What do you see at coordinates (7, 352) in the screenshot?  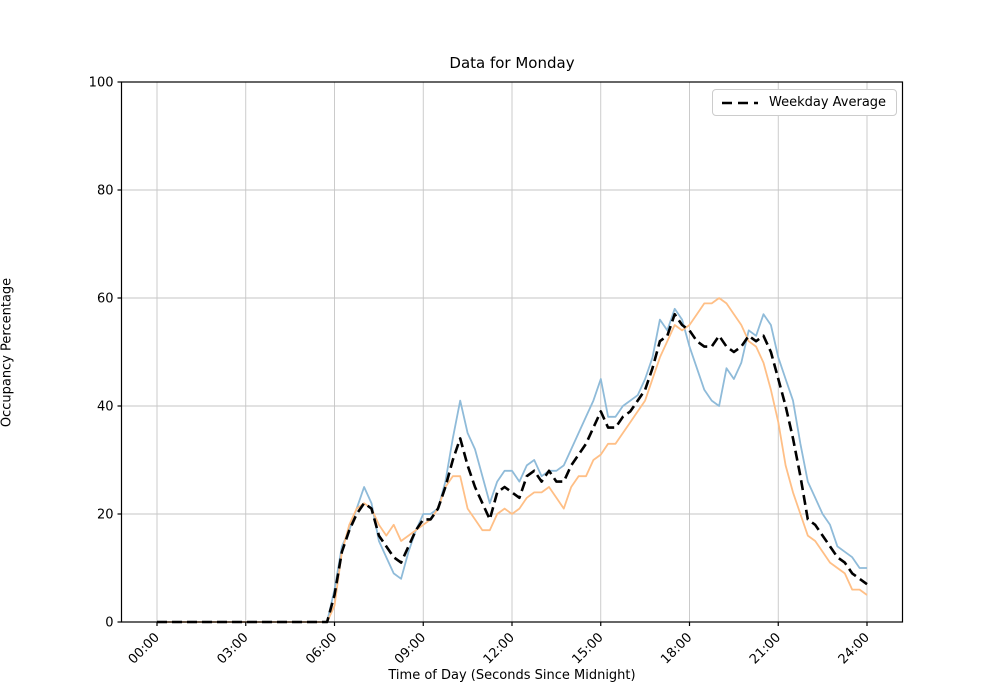 I see `y-axis-label: Occupancy Percentage` at bounding box center [7, 352].